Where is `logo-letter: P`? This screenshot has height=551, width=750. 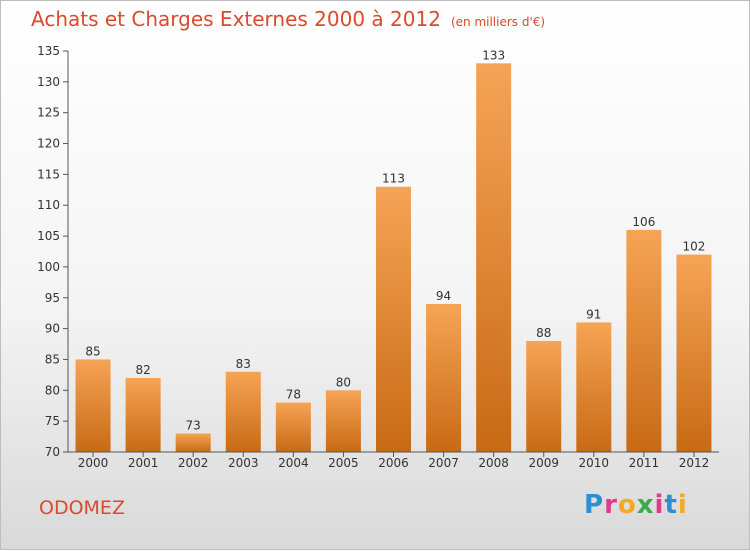 logo-letter: P is located at coordinates (594, 505).